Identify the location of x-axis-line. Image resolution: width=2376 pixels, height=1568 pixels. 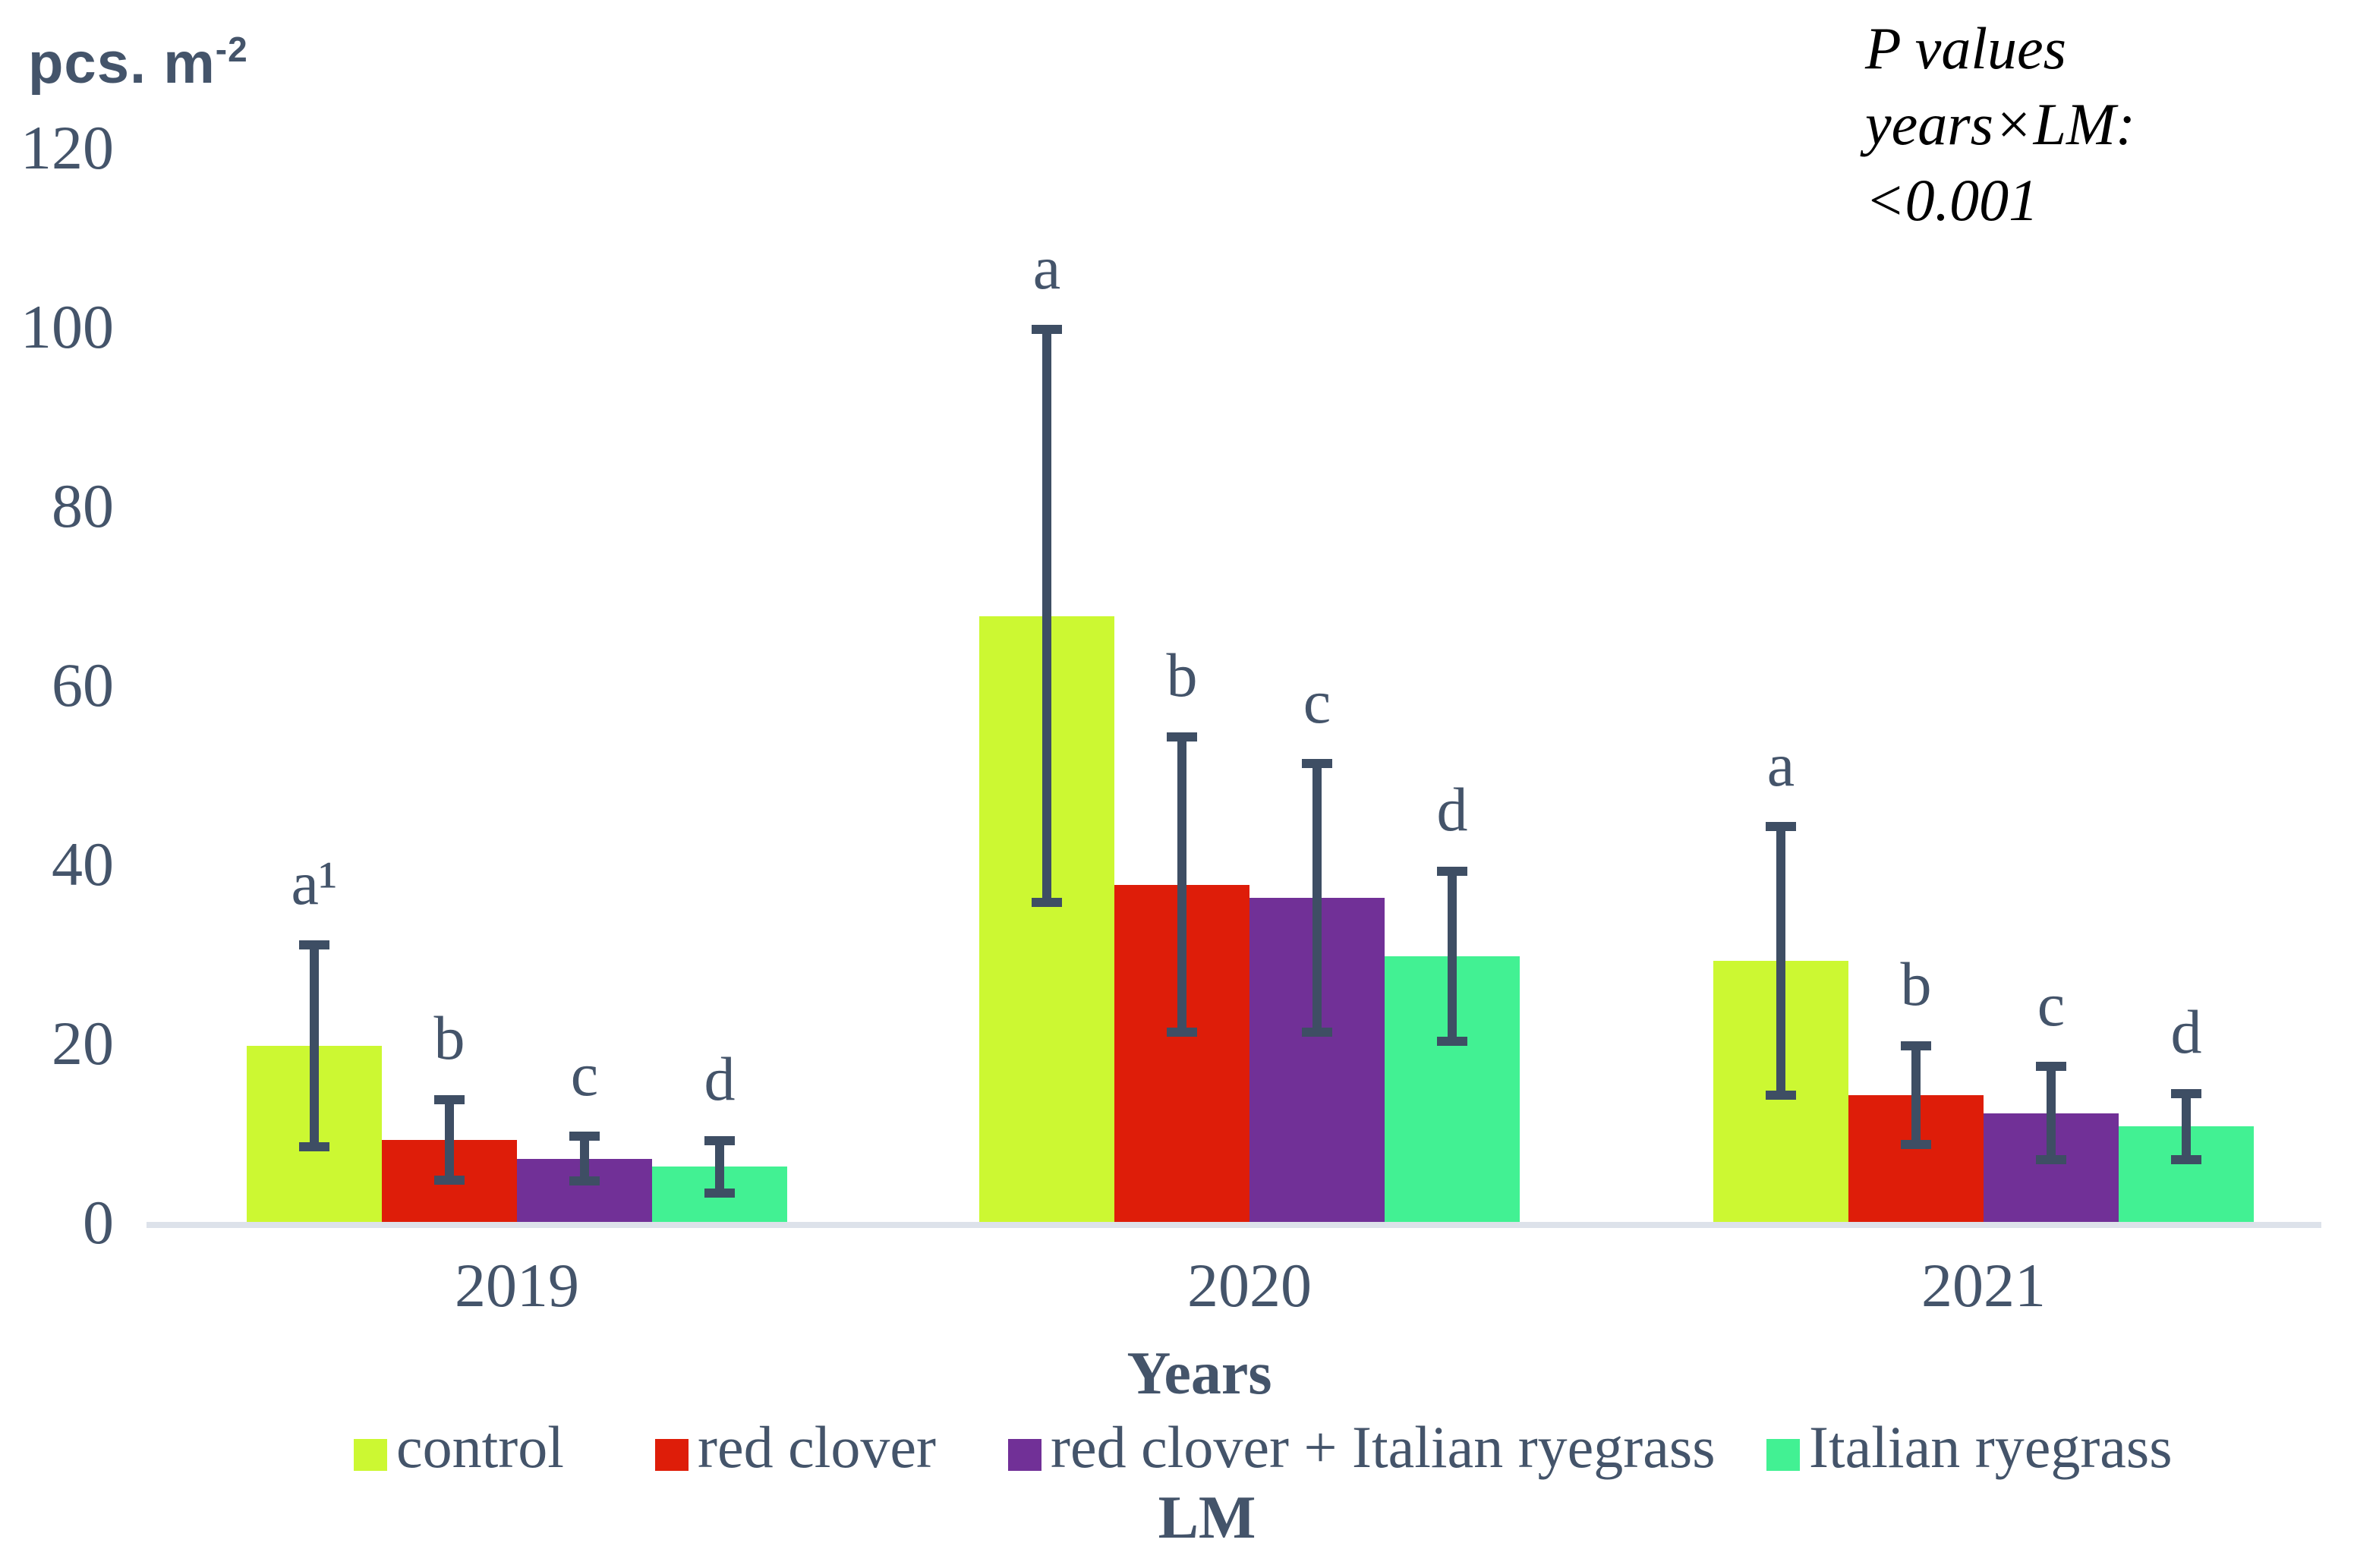
(1234, 1225).